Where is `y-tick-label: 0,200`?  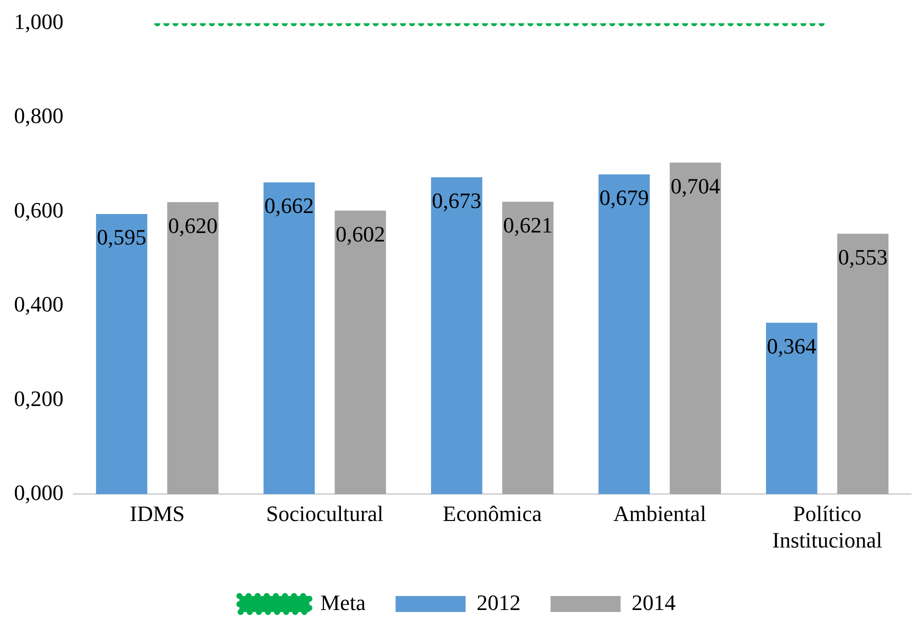
y-tick-label: 0,200 is located at coordinates (39, 398).